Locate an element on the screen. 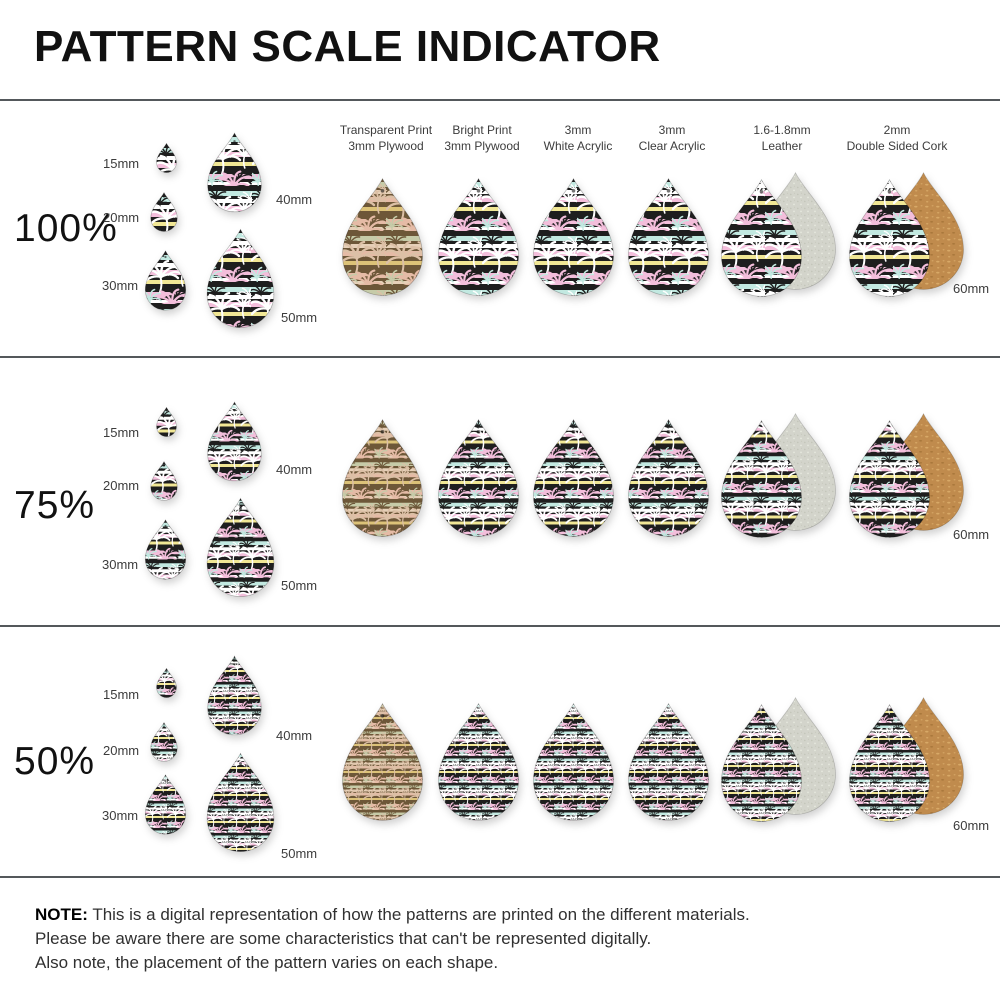  material-header-bright-plywood: Bright Print 3mm Plywood is located at coordinates (482, 138).